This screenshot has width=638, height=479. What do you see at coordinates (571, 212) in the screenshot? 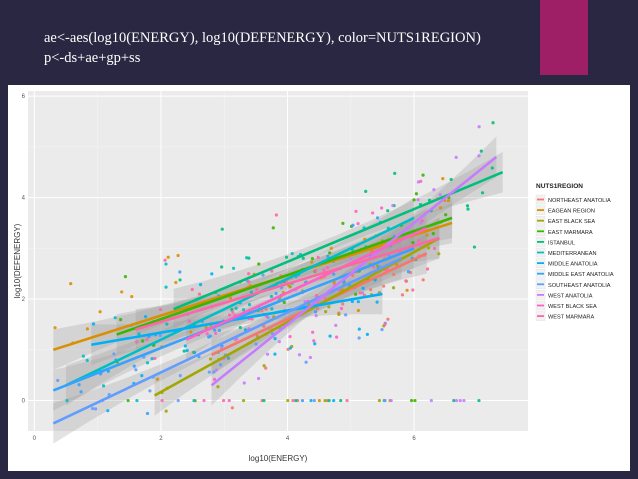
I see `legend-entry: EAGEAN REGION` at bounding box center [571, 212].